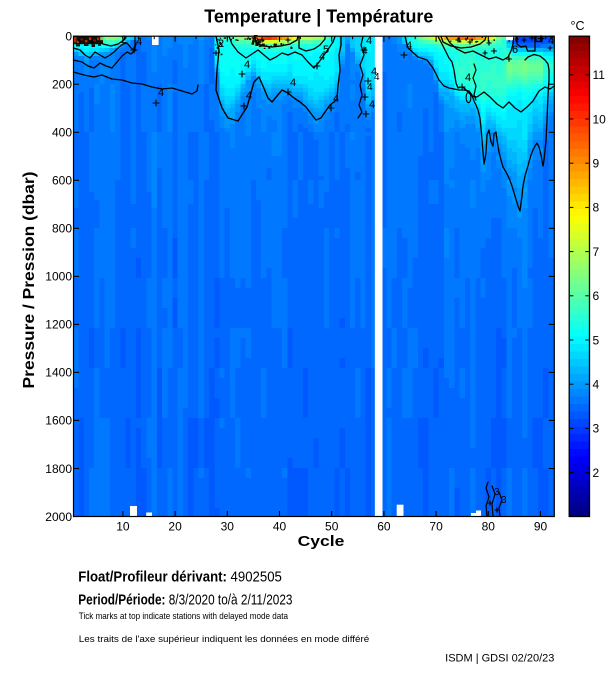  I want to click on svg-text: 400, so click(62, 133).